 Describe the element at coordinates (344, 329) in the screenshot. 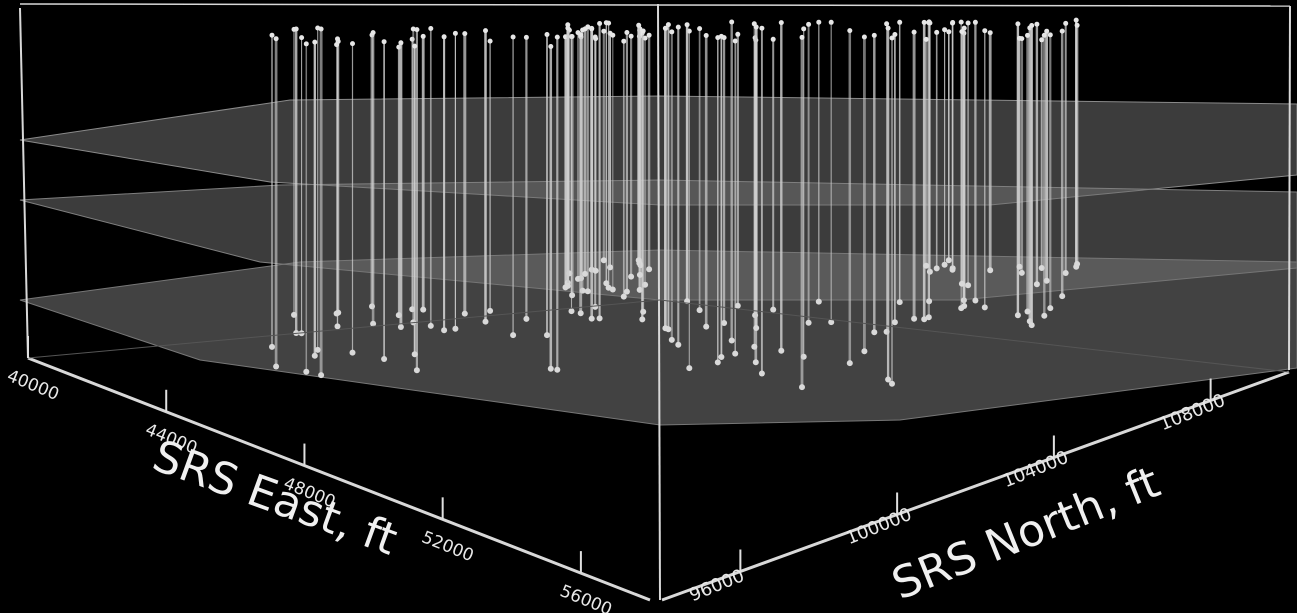

I see `floor-back-left-edge` at that location.